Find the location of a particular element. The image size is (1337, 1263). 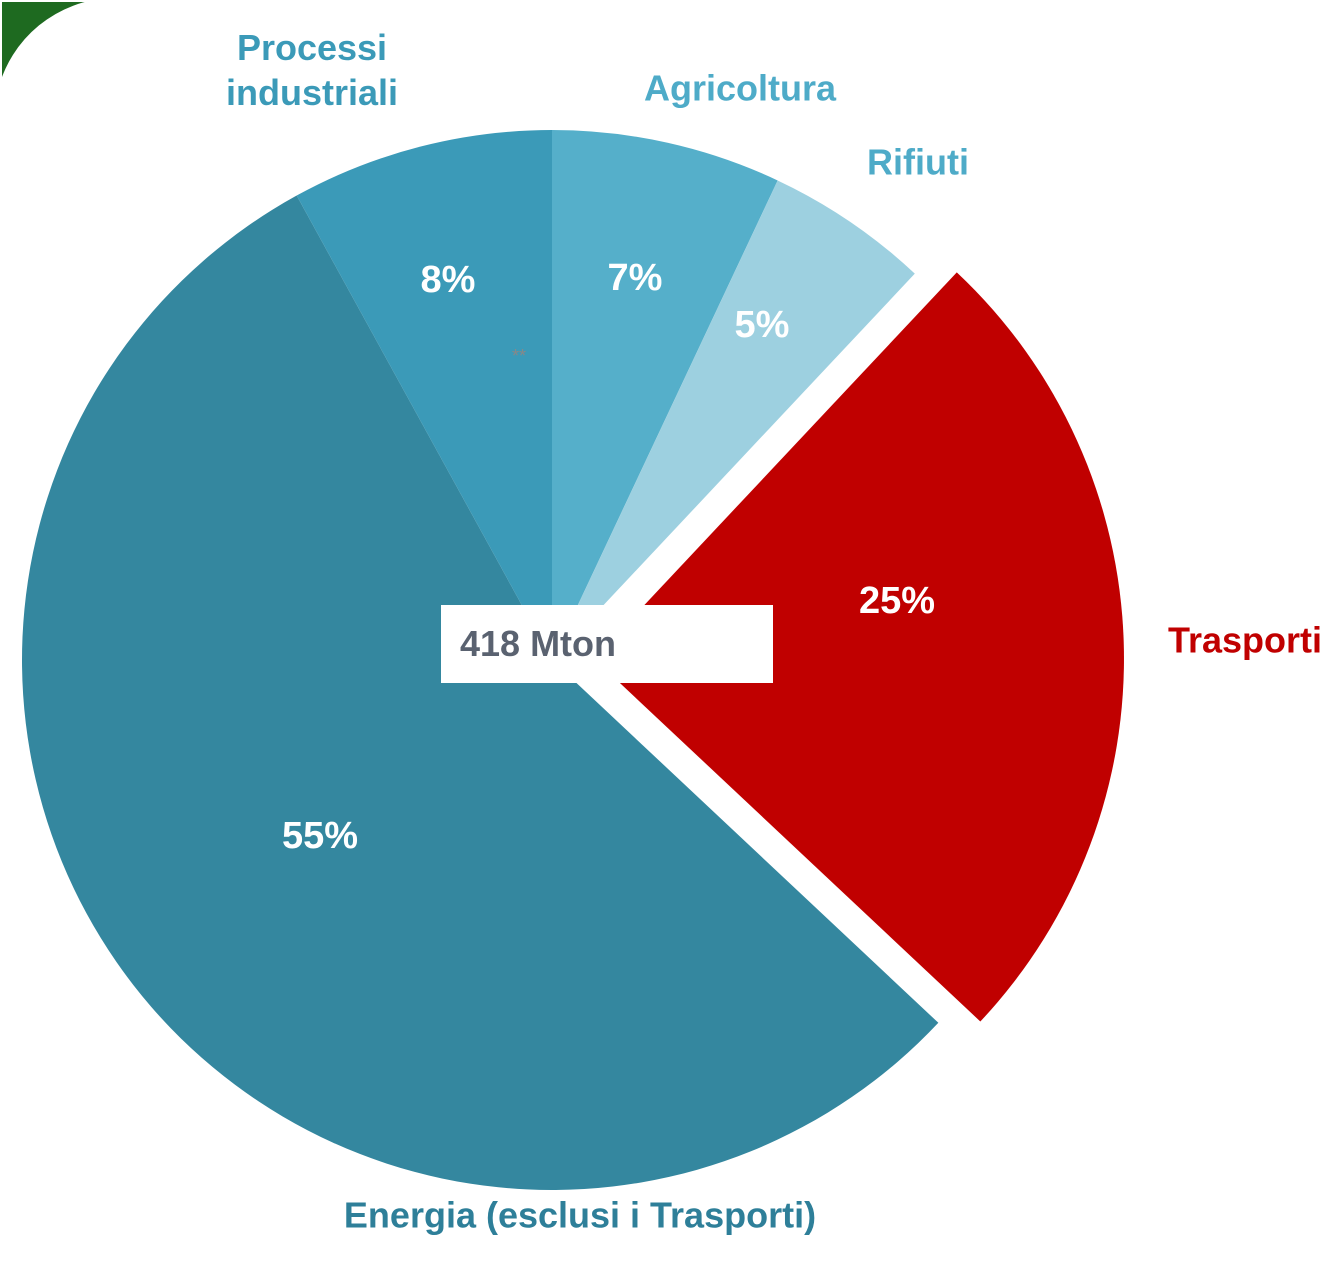

category-label: Energia (esclusi i Trasporti) is located at coordinates (580, 1215).